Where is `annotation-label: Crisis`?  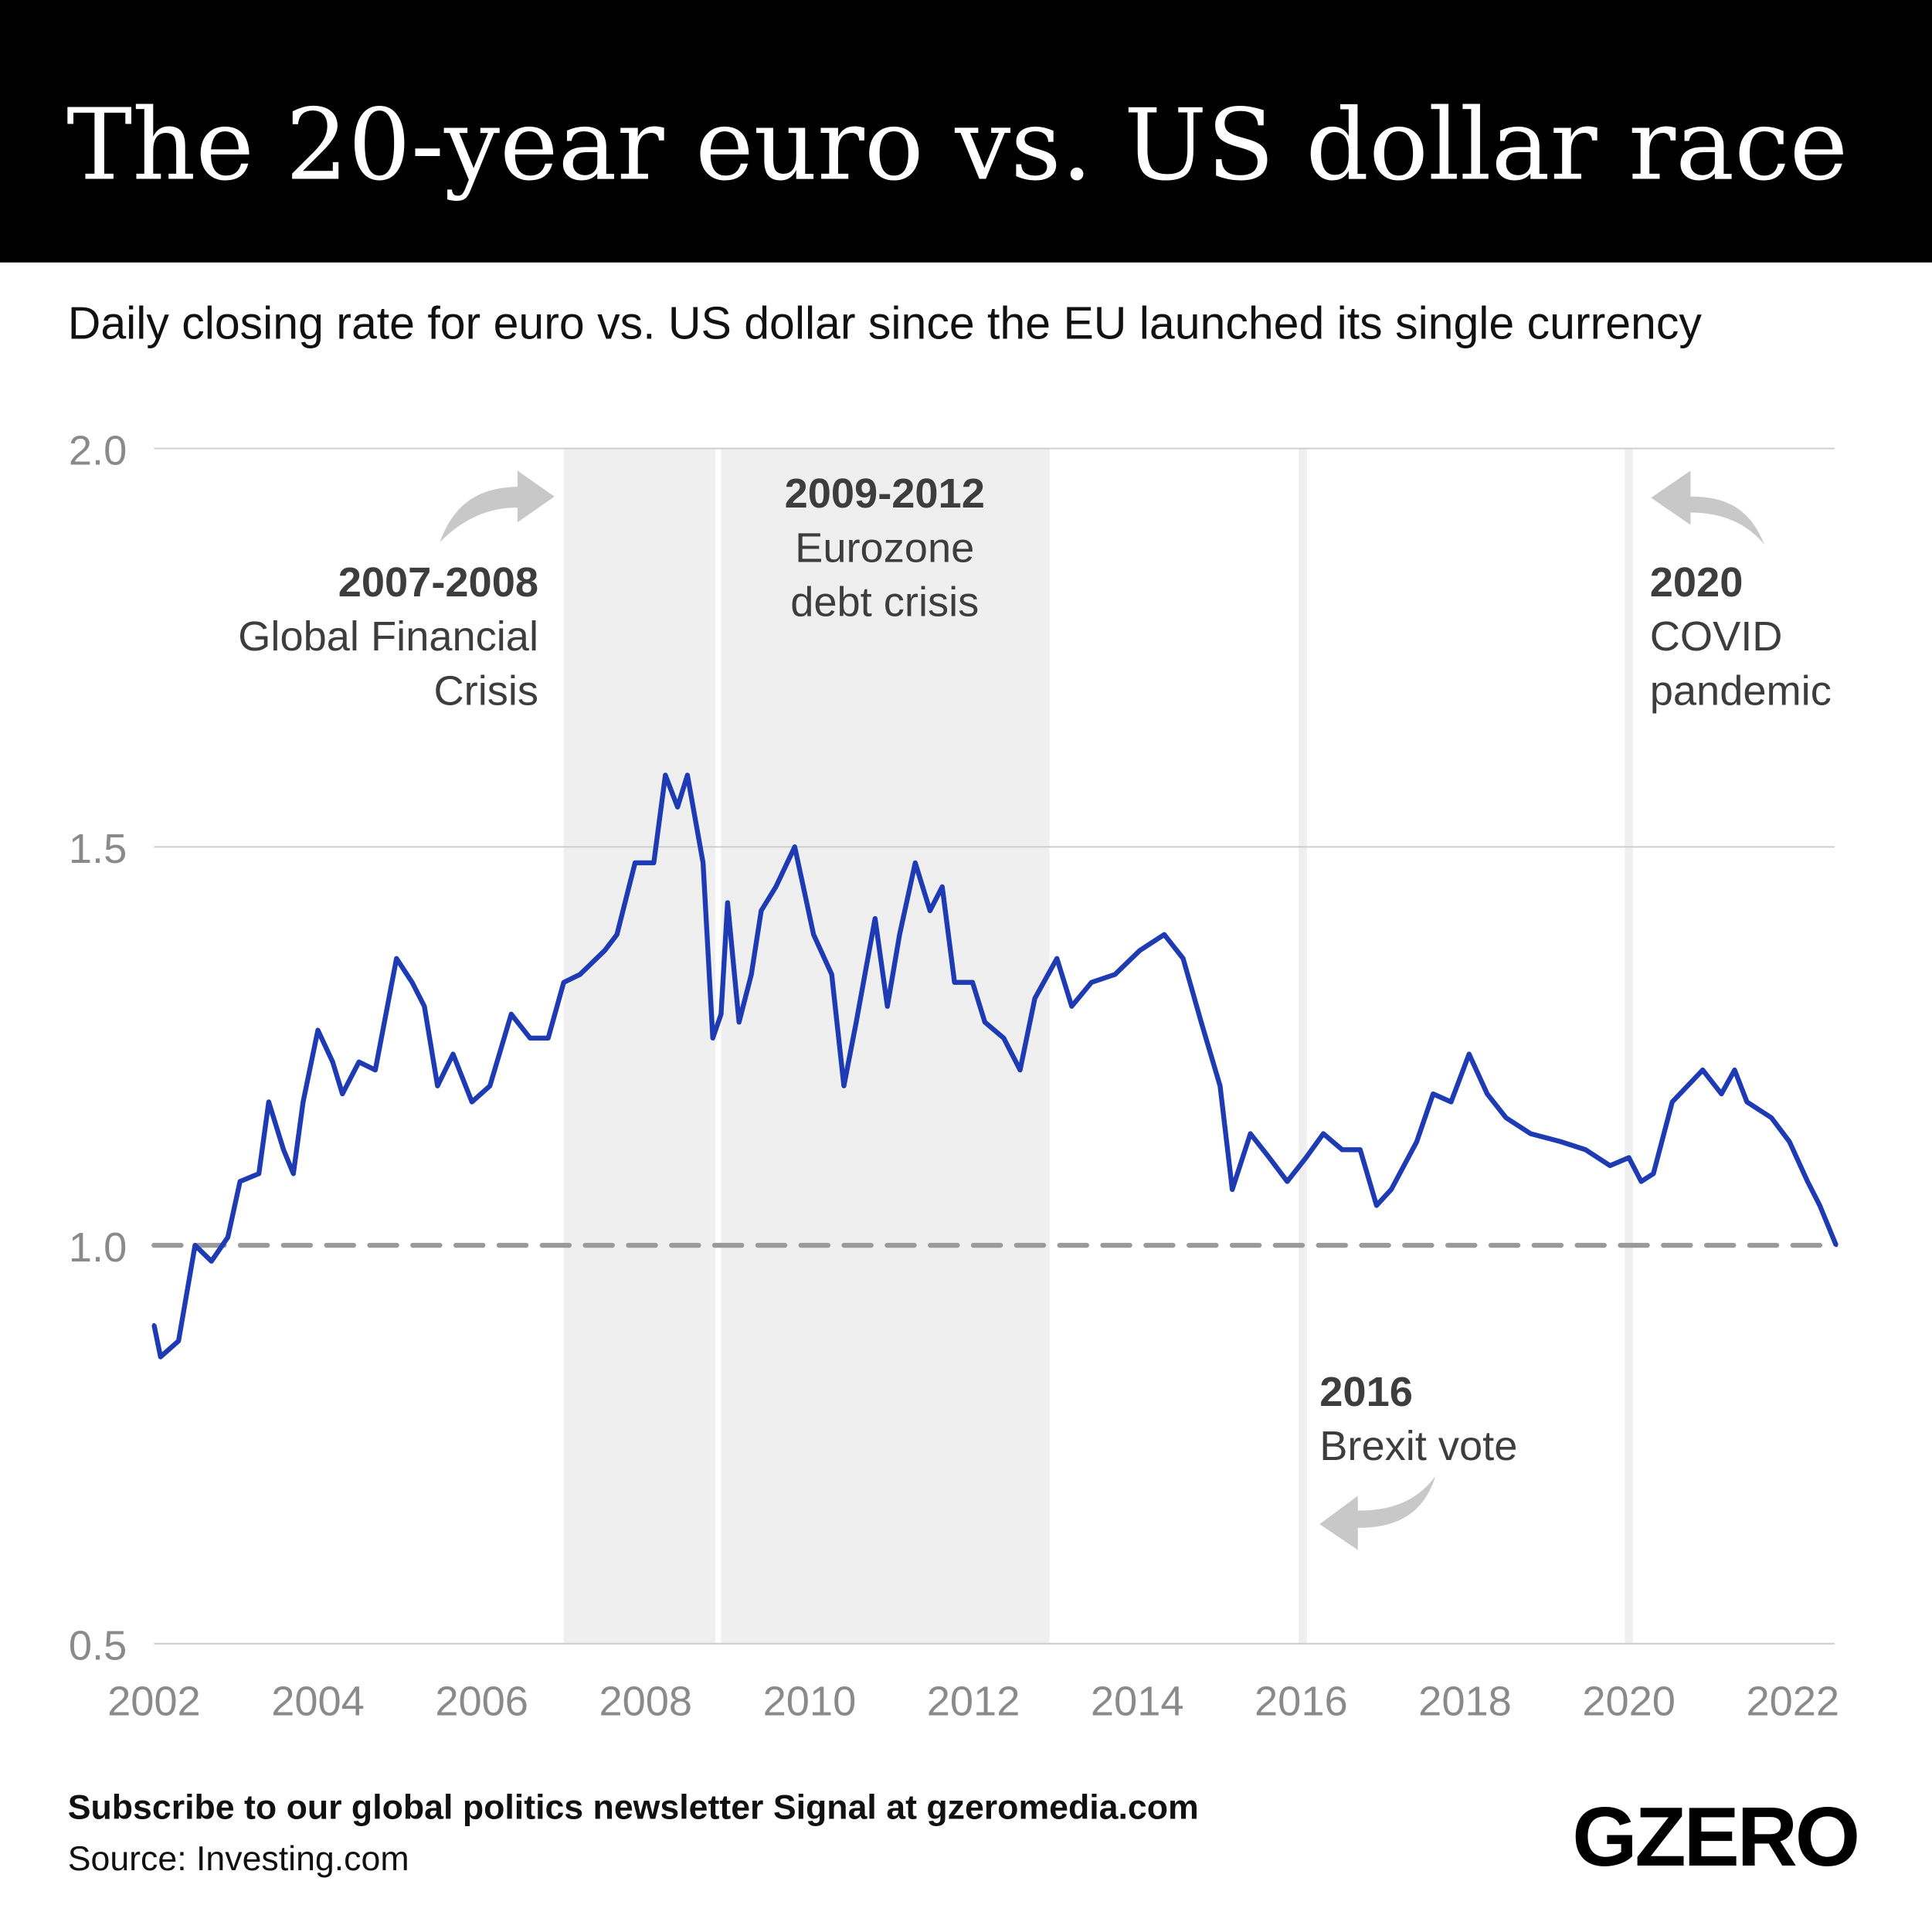
annotation-label: Crisis is located at coordinates (486, 691).